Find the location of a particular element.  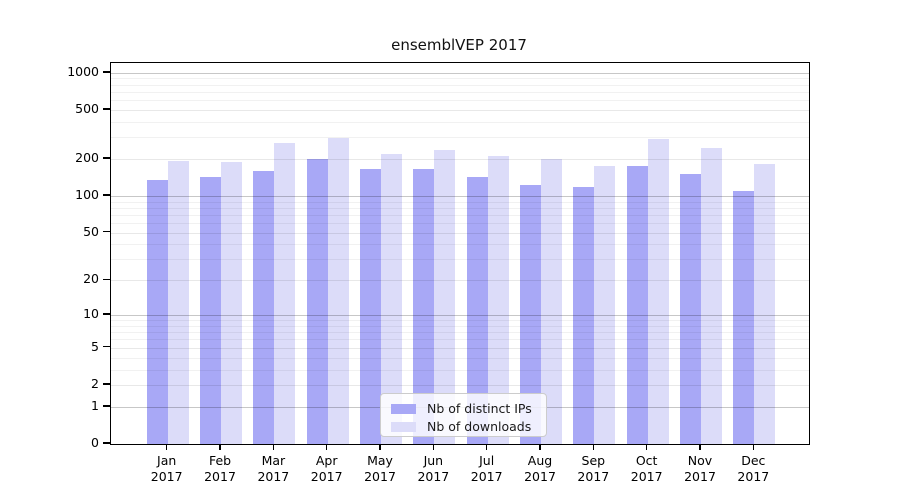

y-tick-label: 10 is located at coordinates (91, 314).